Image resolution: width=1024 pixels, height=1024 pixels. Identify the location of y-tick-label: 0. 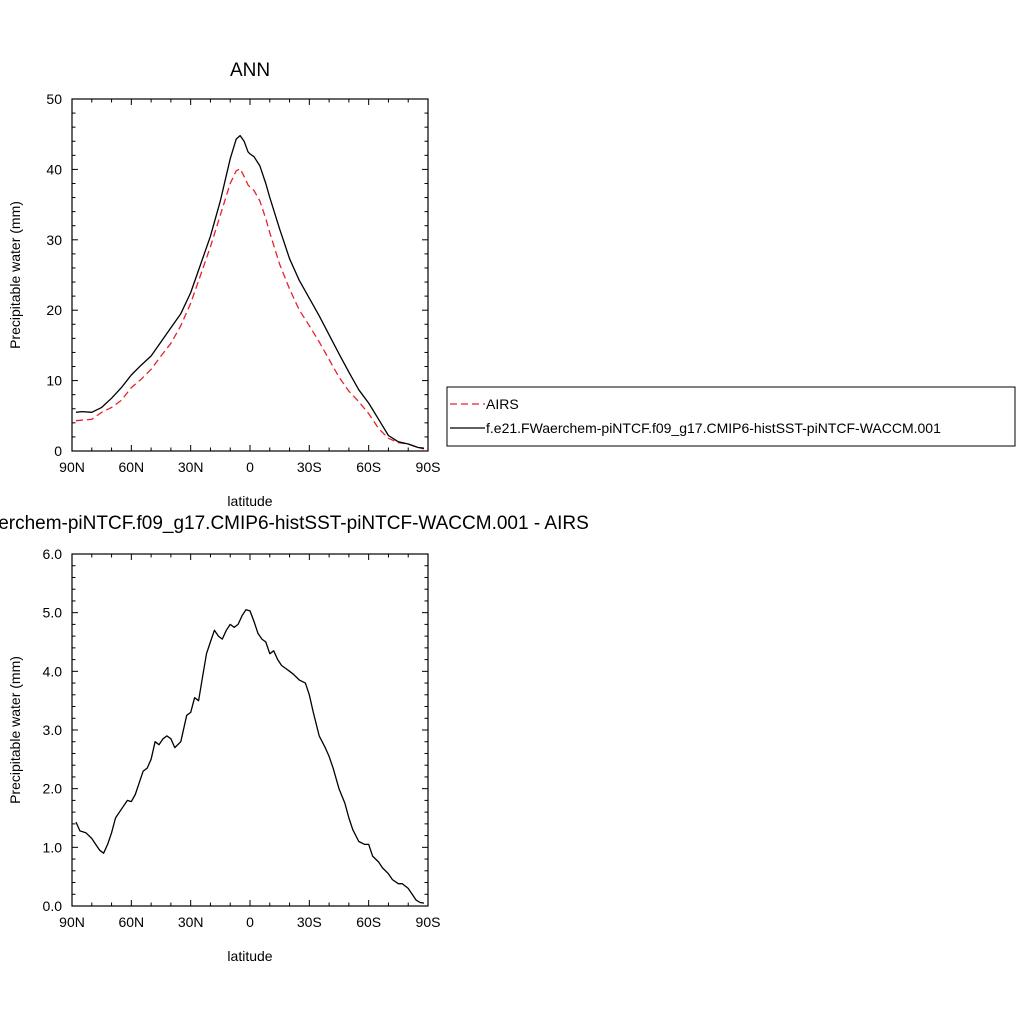
(58, 451).